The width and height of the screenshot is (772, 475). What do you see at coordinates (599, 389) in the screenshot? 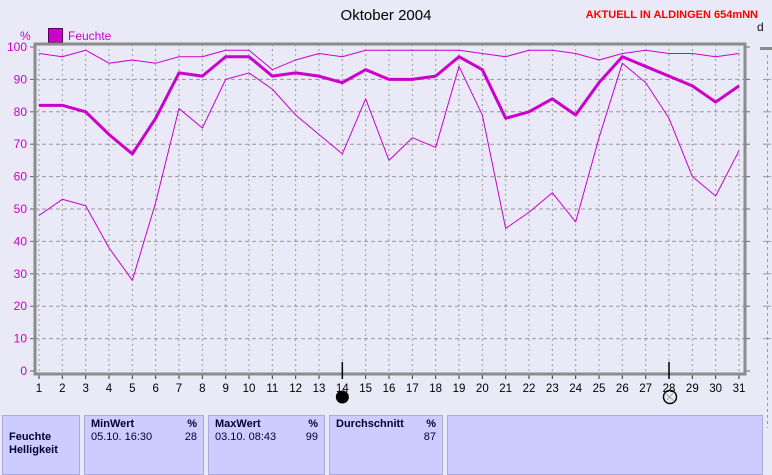
I see `svg-text: 25` at bounding box center [599, 389].